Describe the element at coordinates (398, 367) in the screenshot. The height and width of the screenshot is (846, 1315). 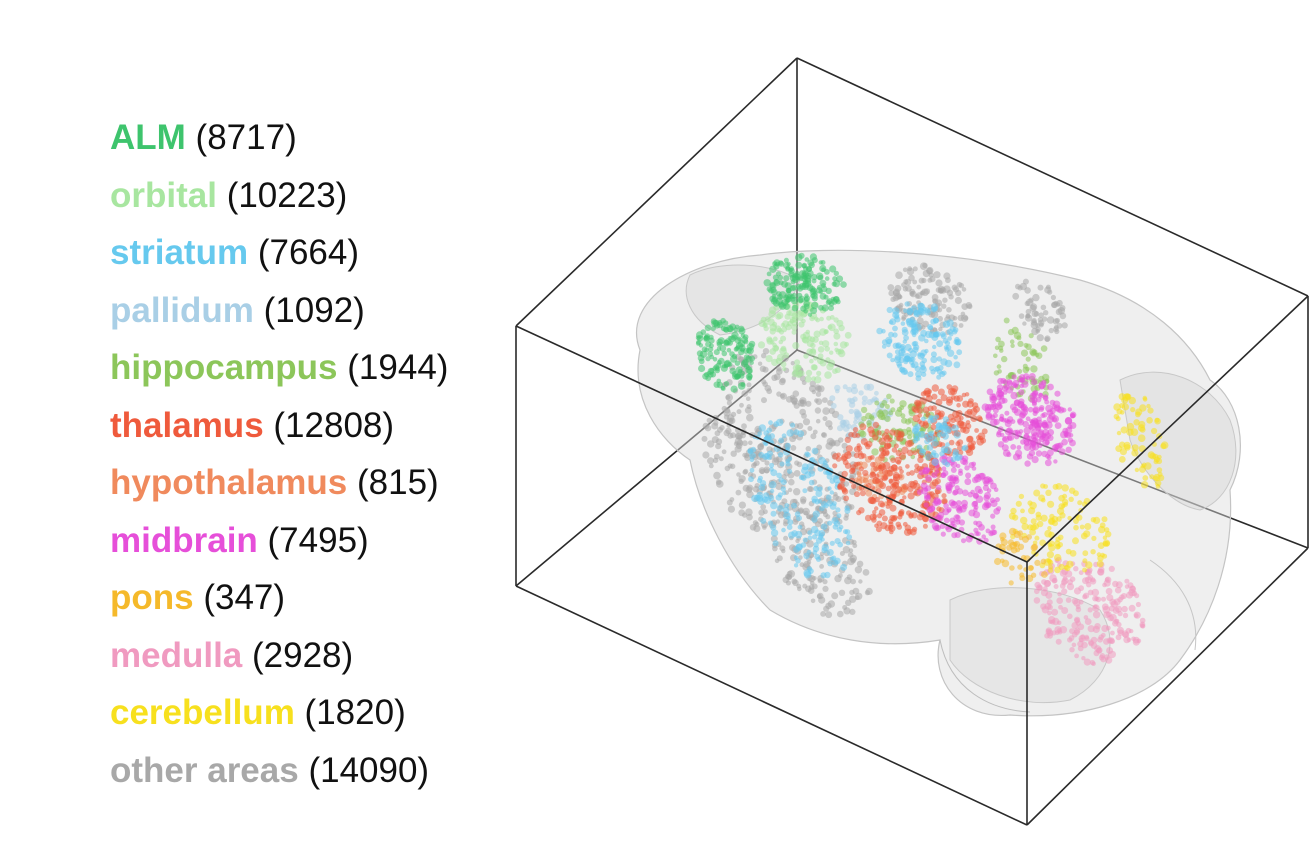
I see `legend-count: (1944)` at that location.